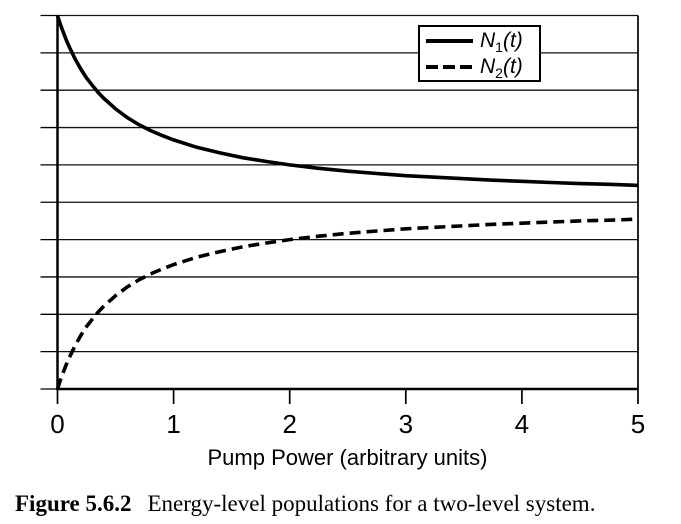 The width and height of the screenshot is (681, 524). What do you see at coordinates (488, 66) in the screenshot?
I see `legend-label-n2-base: N` at bounding box center [488, 66].